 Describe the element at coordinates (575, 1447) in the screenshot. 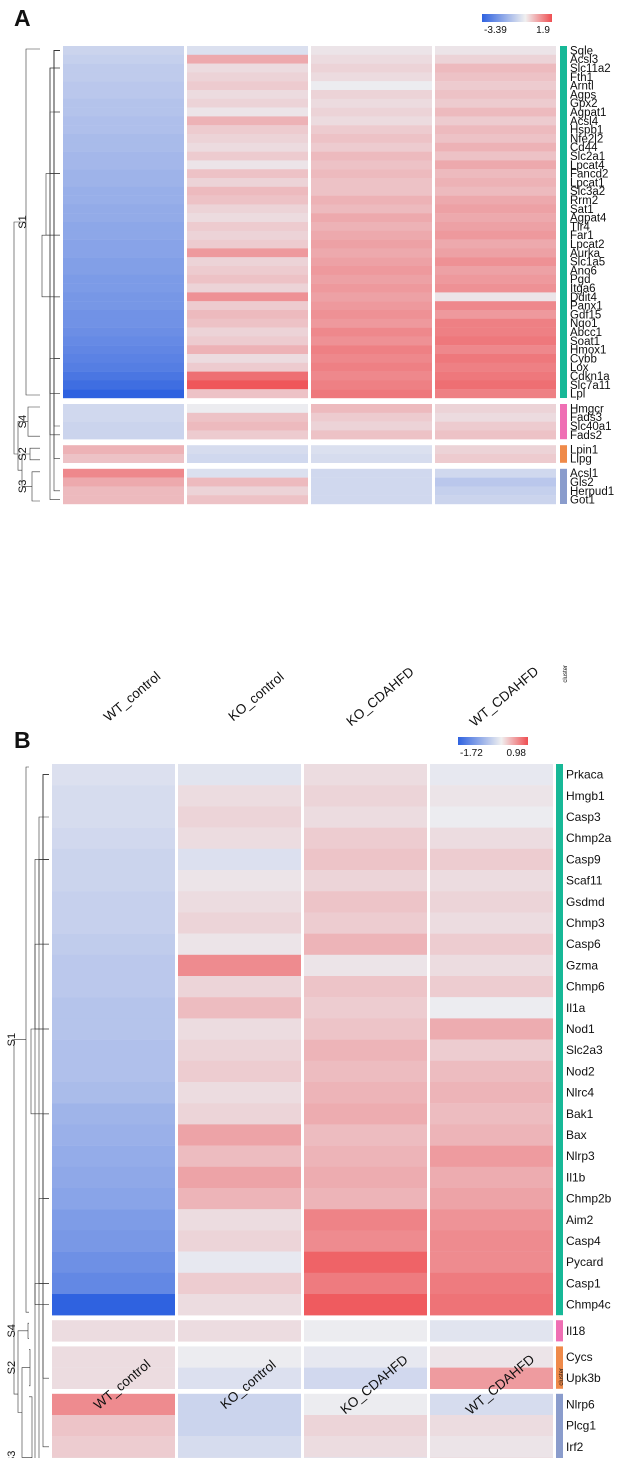

I see `row-label: Irf2` at that location.